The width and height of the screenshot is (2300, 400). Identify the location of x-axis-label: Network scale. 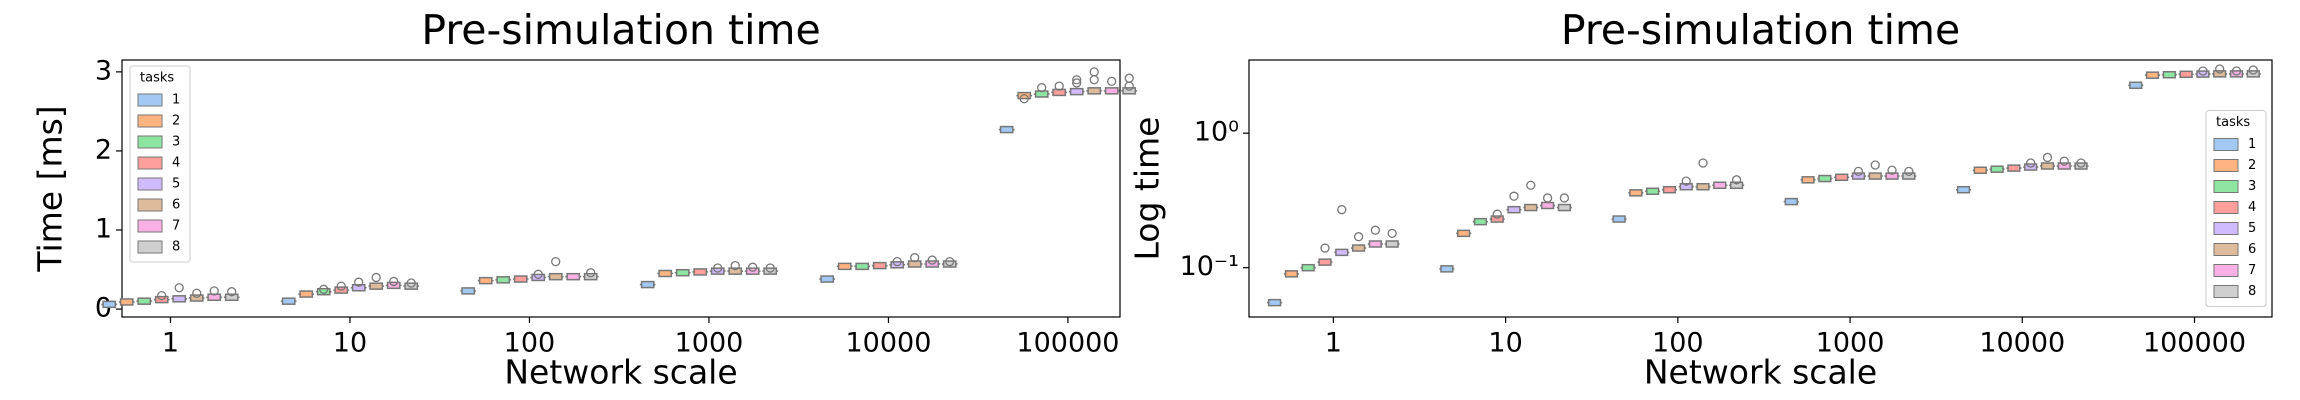
(1760, 372).